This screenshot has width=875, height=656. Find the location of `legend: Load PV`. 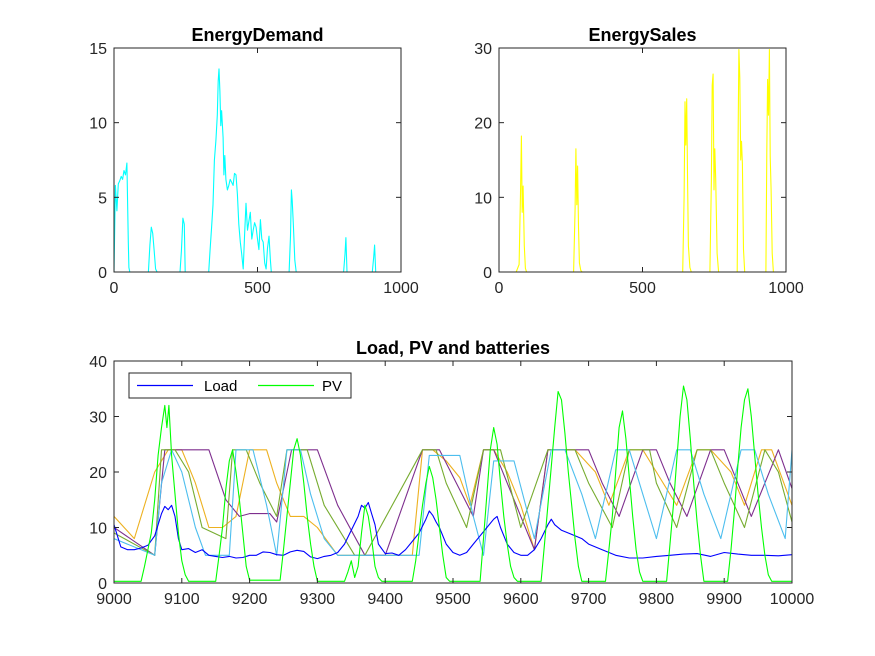

legend: Load PV is located at coordinates (240, 385).